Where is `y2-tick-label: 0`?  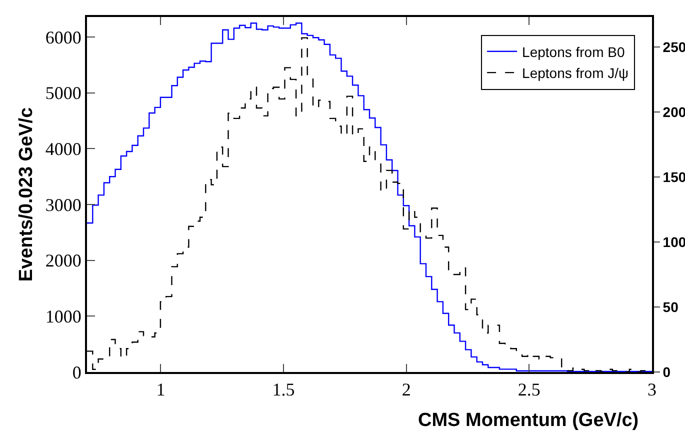 y2-tick-label: 0 is located at coordinates (666, 372).